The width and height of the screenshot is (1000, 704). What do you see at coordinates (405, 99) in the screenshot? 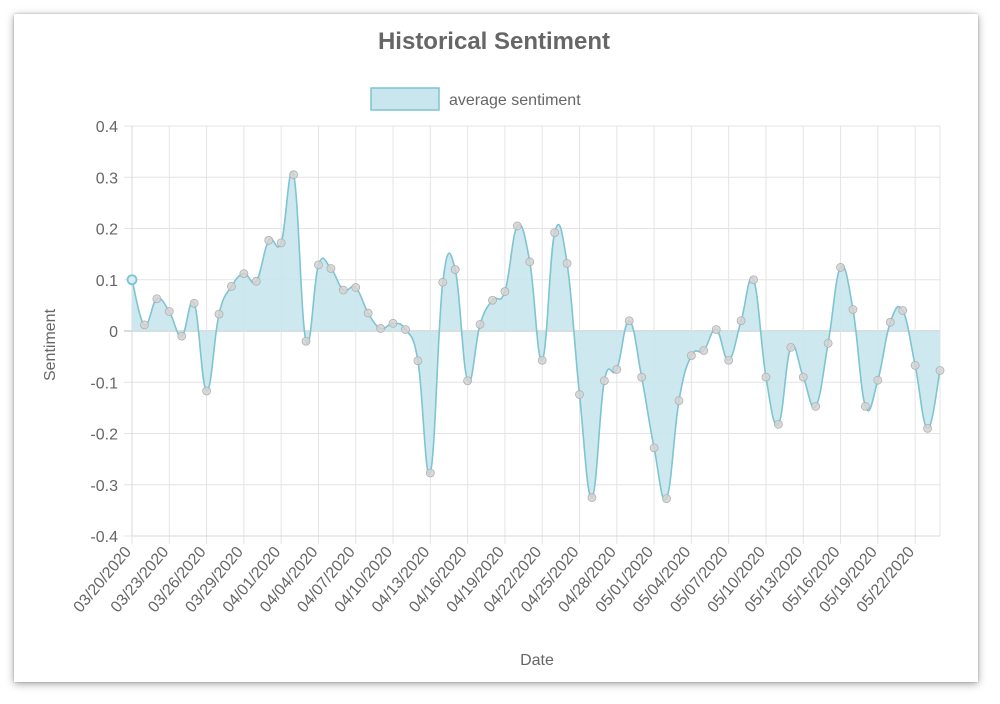
I see `legend-swatch` at bounding box center [405, 99].